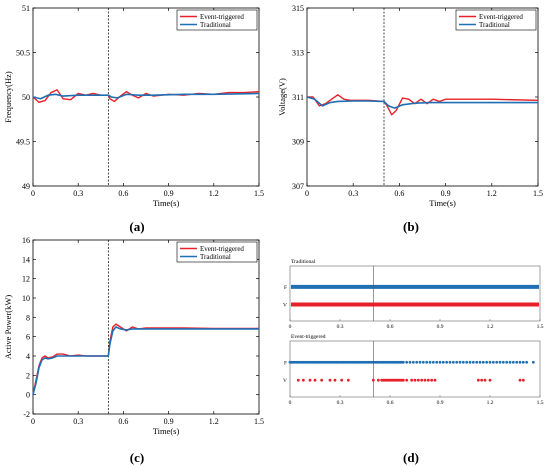 The width and height of the screenshot is (550, 467). What do you see at coordinates (308, 337) in the screenshot?
I see `subplot-title: Event-triggered` at bounding box center [308, 337].